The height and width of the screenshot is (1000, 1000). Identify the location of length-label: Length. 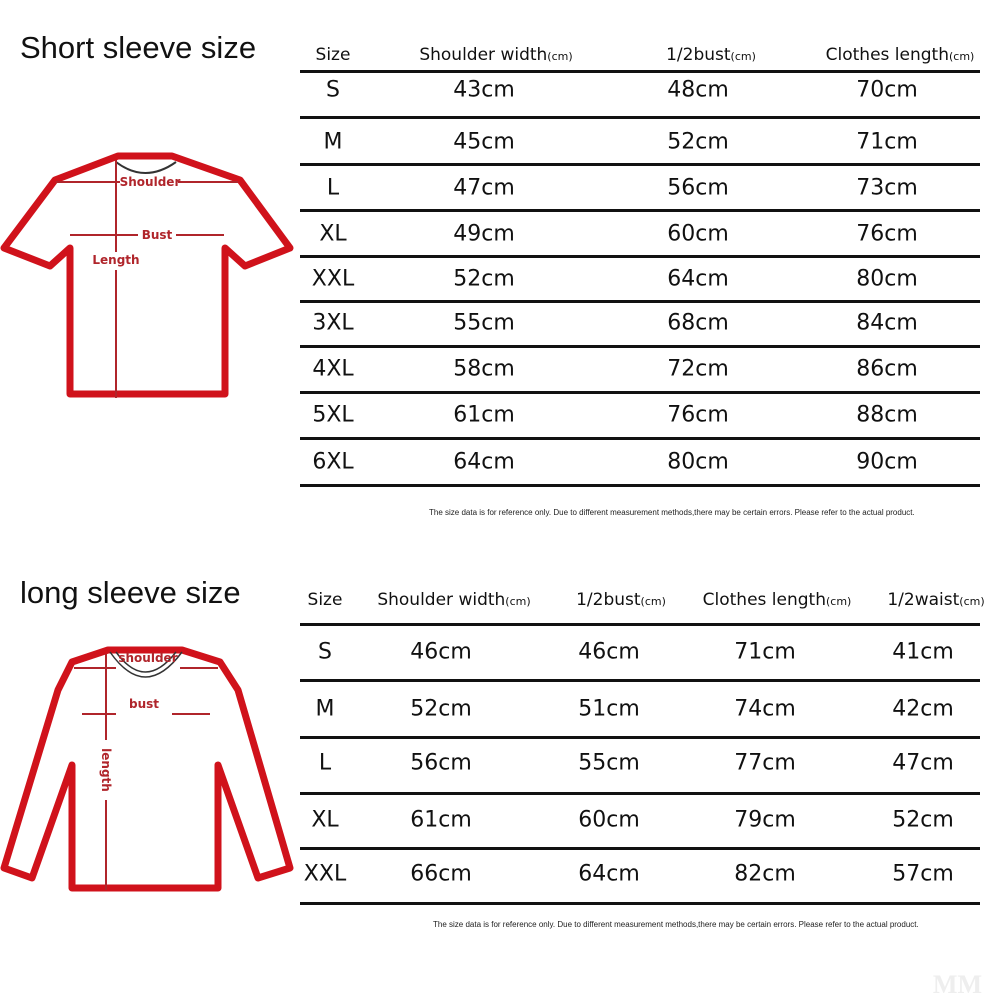
(115, 260).